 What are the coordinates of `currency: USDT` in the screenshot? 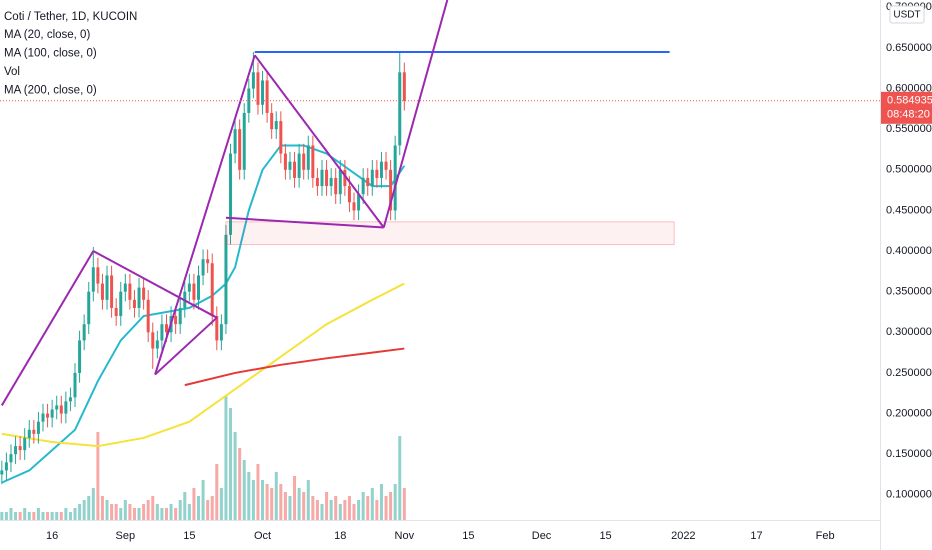 It's located at (906, 15).